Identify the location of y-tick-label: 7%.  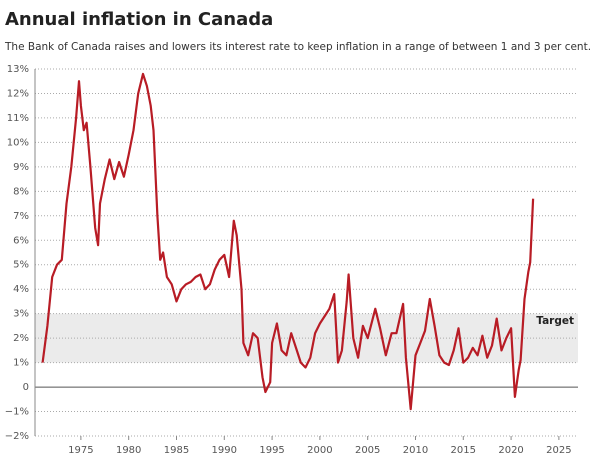
(21, 216).